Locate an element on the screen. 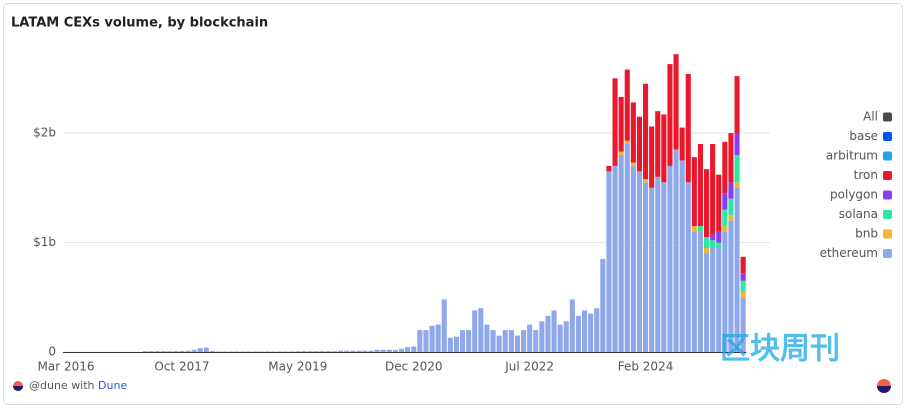 Image resolution: width=906 pixels, height=416 pixels. footer-text: @dune with Dune is located at coordinates (78, 385).